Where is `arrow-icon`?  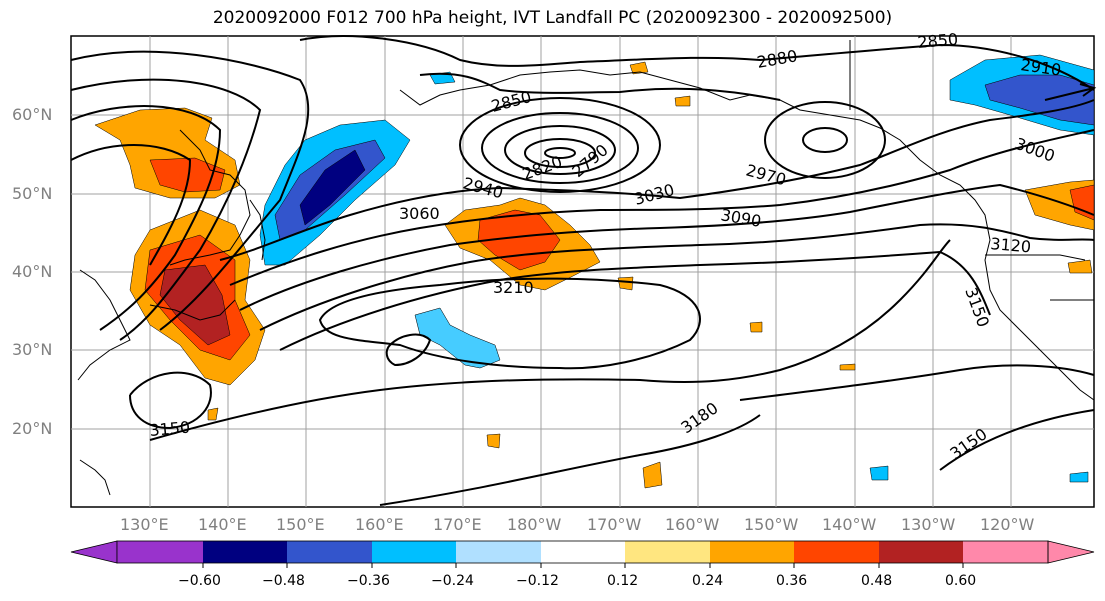 arrow-icon is located at coordinates (1070, 92).